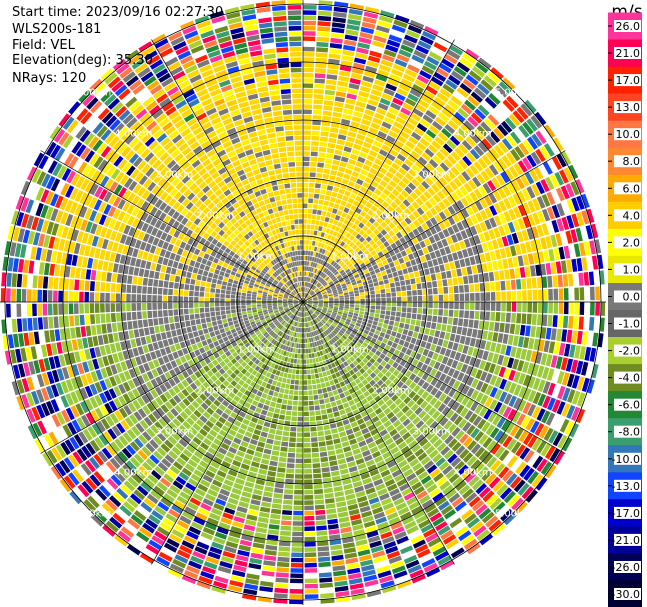  Describe the element at coordinates (632, 188) in the screenshot. I see `colorbar-tick-label: 6.0` at that location.